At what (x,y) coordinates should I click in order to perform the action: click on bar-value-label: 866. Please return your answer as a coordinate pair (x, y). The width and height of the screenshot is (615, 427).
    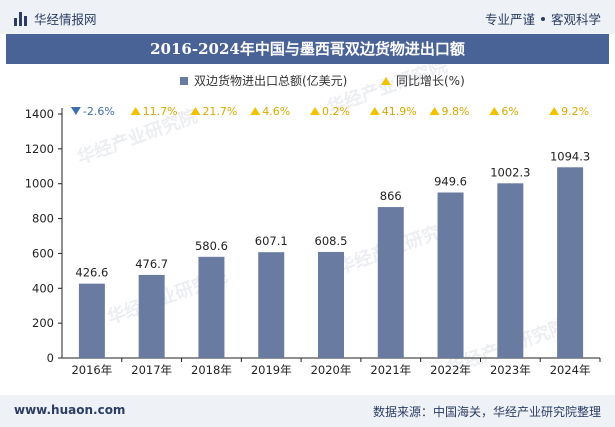
    Looking at the image, I should click on (391, 196).